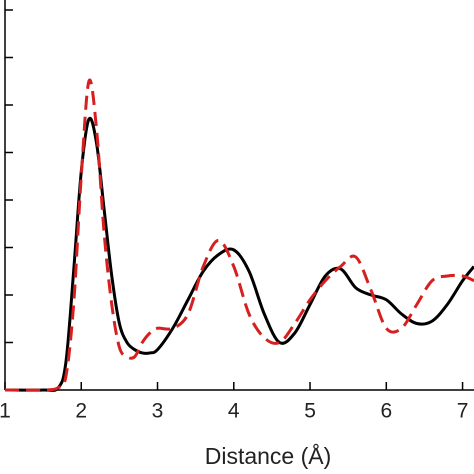 Image resolution: width=474 pixels, height=474 pixels. What do you see at coordinates (463, 411) in the screenshot?
I see `x-tick-label: 7` at bounding box center [463, 411].